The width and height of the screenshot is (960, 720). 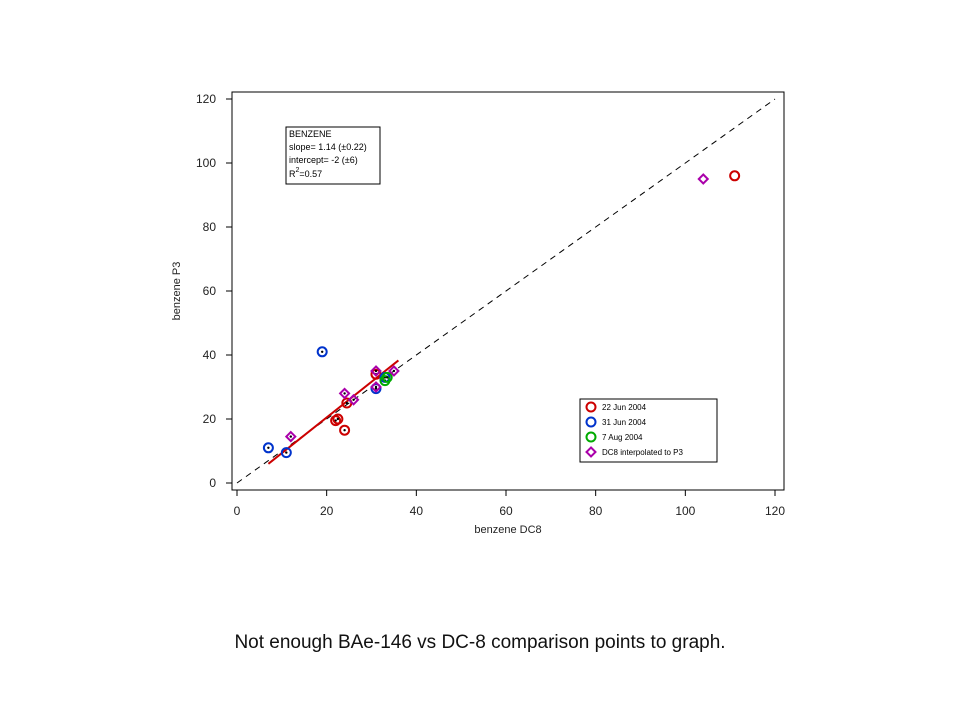 I want to click on y-tick-label: 0, so click(x=212, y=483).